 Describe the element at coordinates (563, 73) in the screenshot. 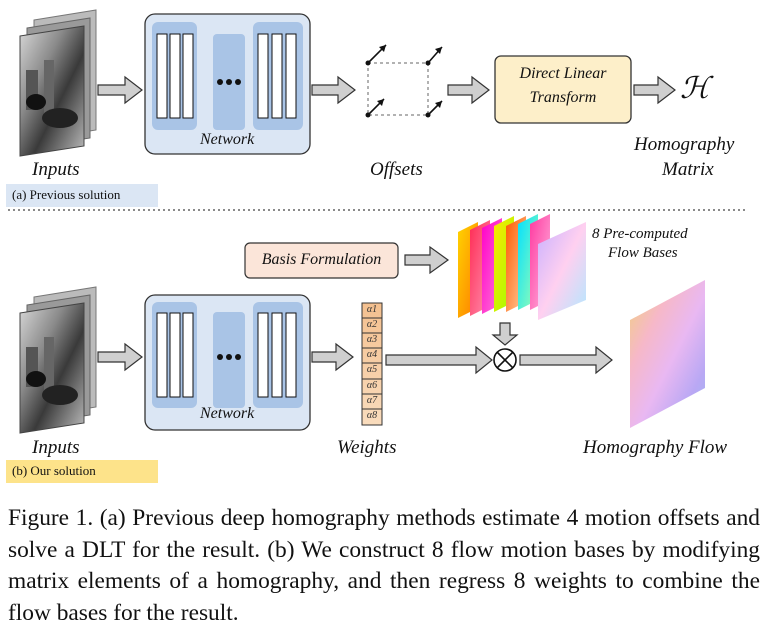

I see `dlt-label-line1: Direct Linear` at that location.